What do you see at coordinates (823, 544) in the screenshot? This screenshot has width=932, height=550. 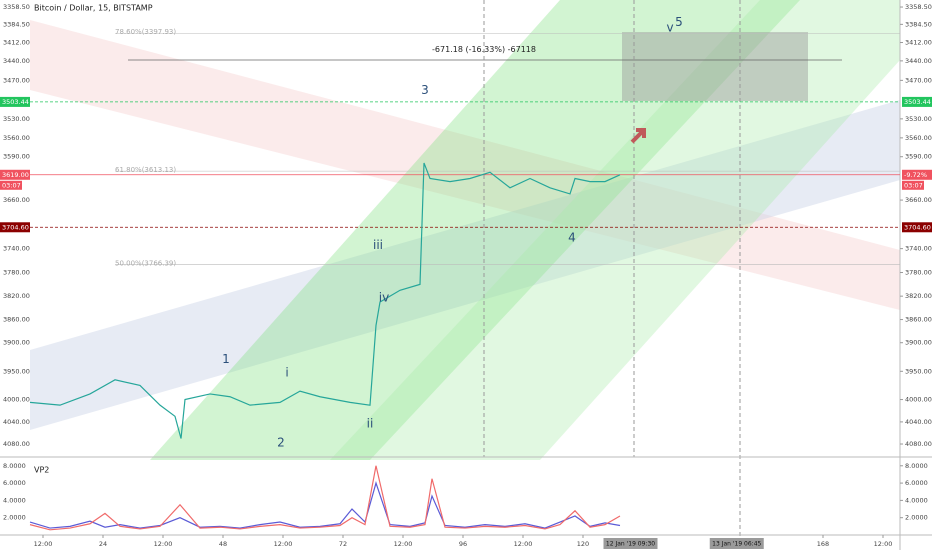 I see `x-tick-label: 168` at bounding box center [823, 544].